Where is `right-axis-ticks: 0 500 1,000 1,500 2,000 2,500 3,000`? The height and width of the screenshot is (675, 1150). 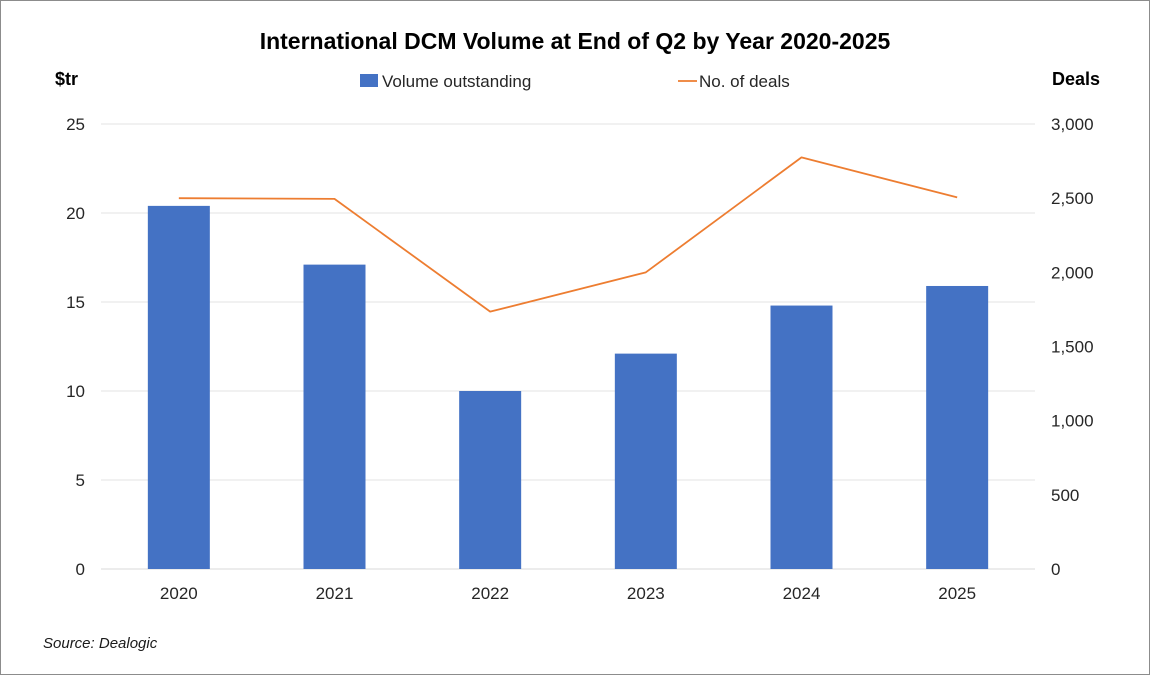 right-axis-ticks: 0 500 1,000 1,500 2,000 2,500 3,000 is located at coordinates (1072, 347).